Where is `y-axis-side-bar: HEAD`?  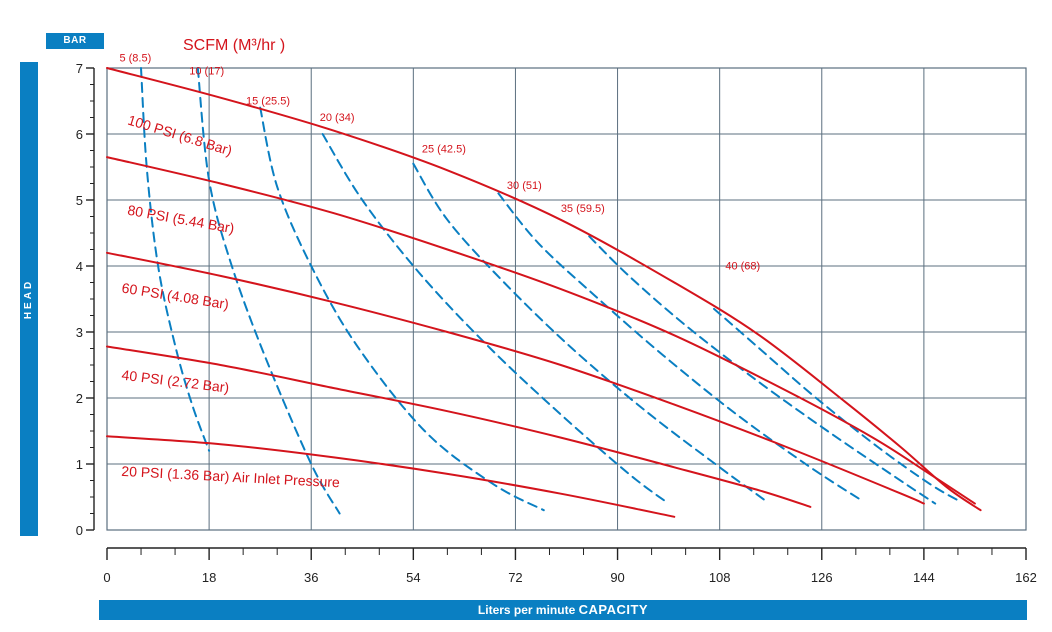 y-axis-side-bar: HEAD is located at coordinates (29, 299).